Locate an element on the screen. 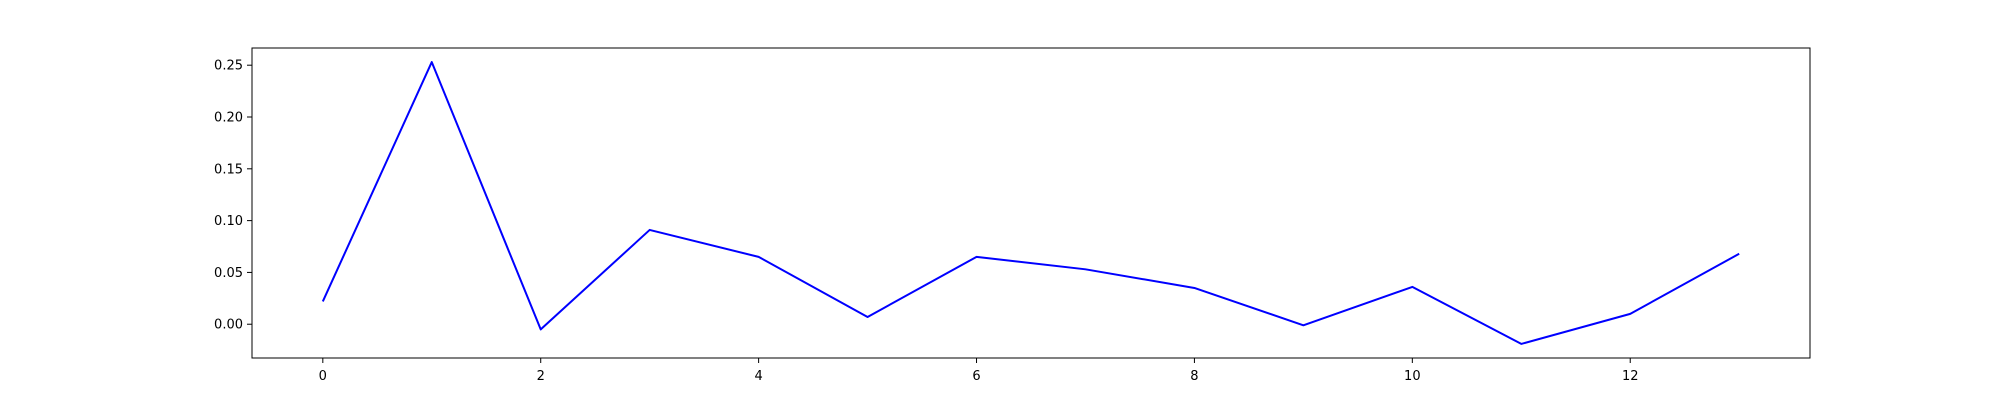 Image resolution: width=2000 pixels, height=400 pixels. y-tick-label: 0.10 is located at coordinates (228, 221).